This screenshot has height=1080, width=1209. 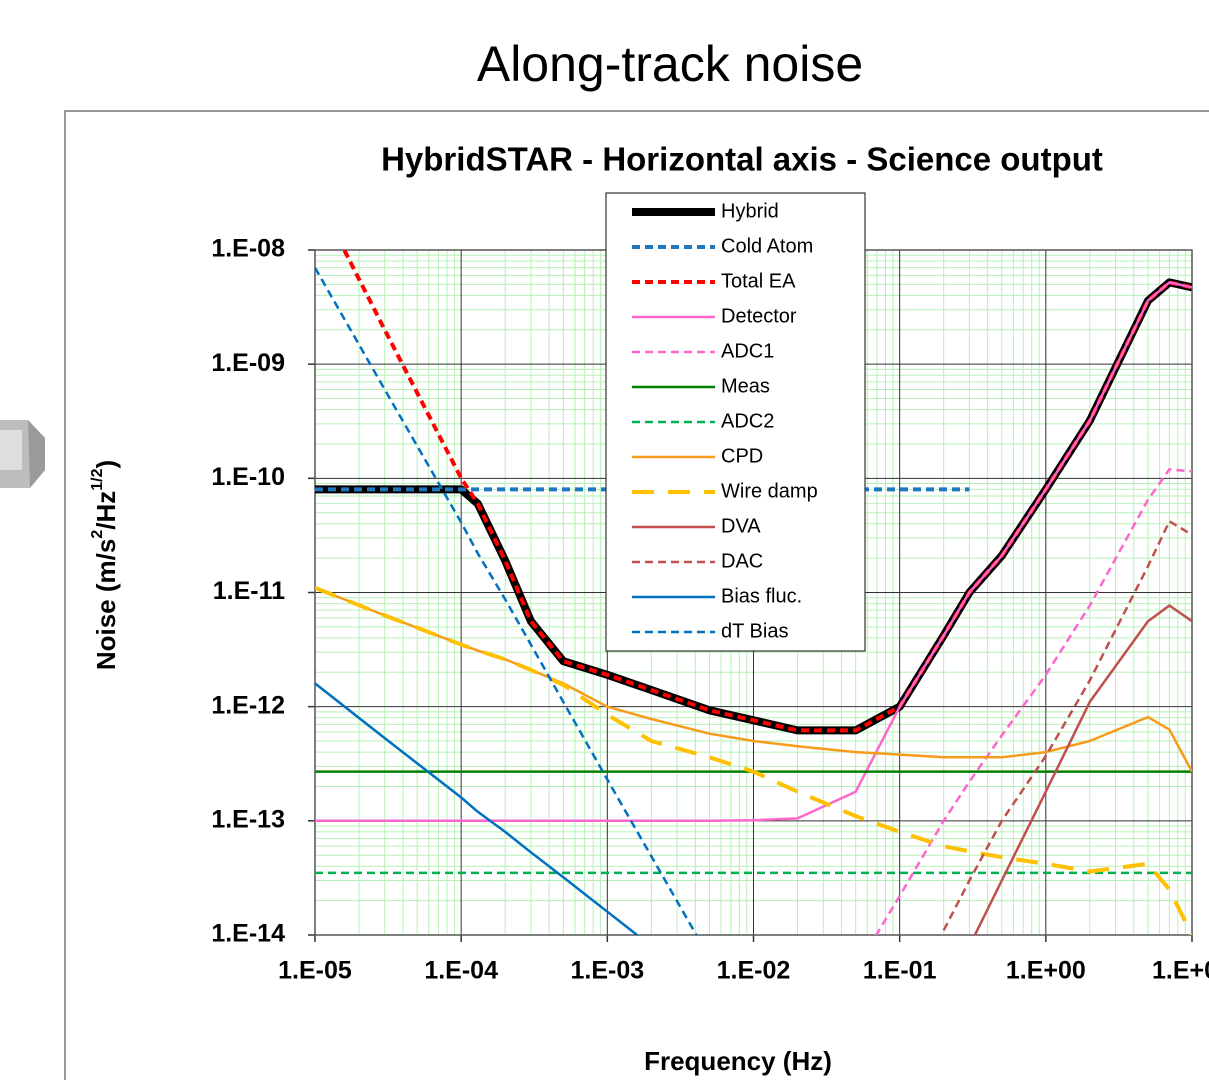 What do you see at coordinates (248, 363) in the screenshot?
I see `y-tick-label: 1.E-09` at bounding box center [248, 363].